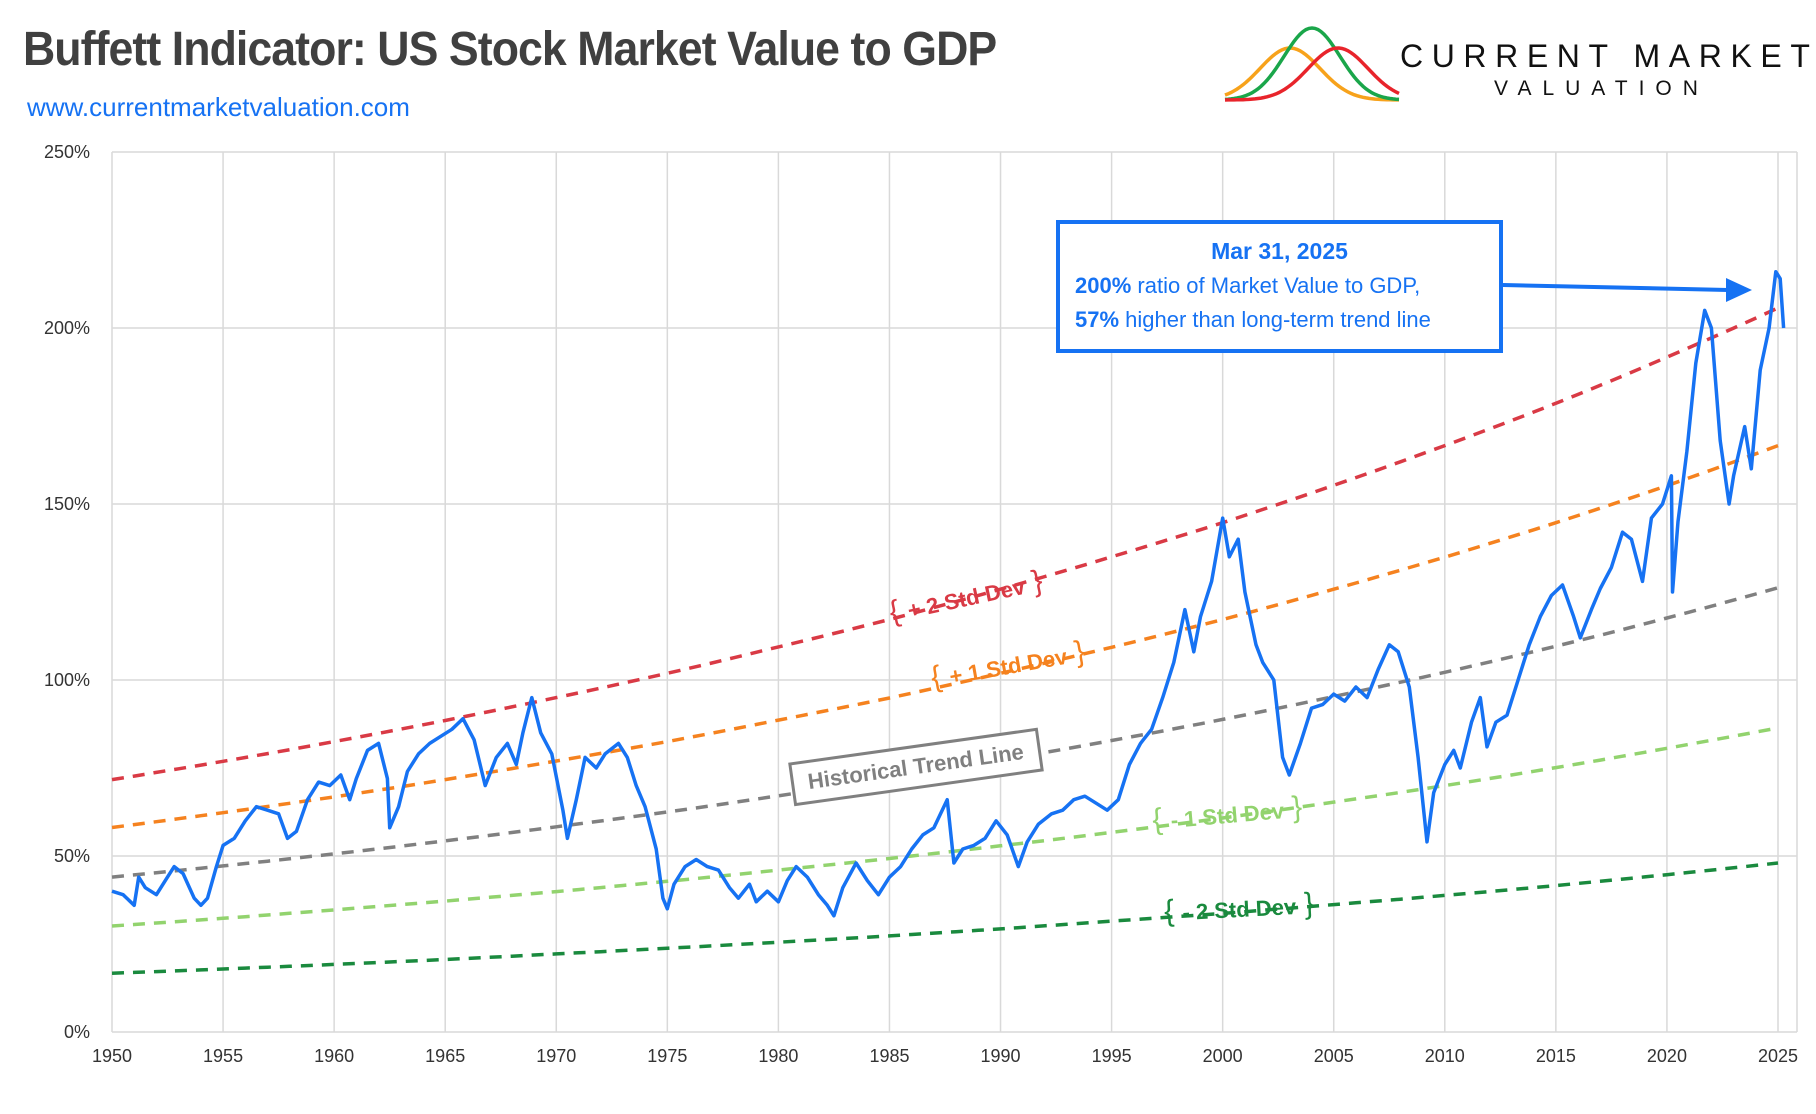 This screenshot has width=1816, height=1114. What do you see at coordinates (1276, 285) in the screenshot?
I see `callout-ratio-text: ratio of Market Value to GDP,` at bounding box center [1276, 285].